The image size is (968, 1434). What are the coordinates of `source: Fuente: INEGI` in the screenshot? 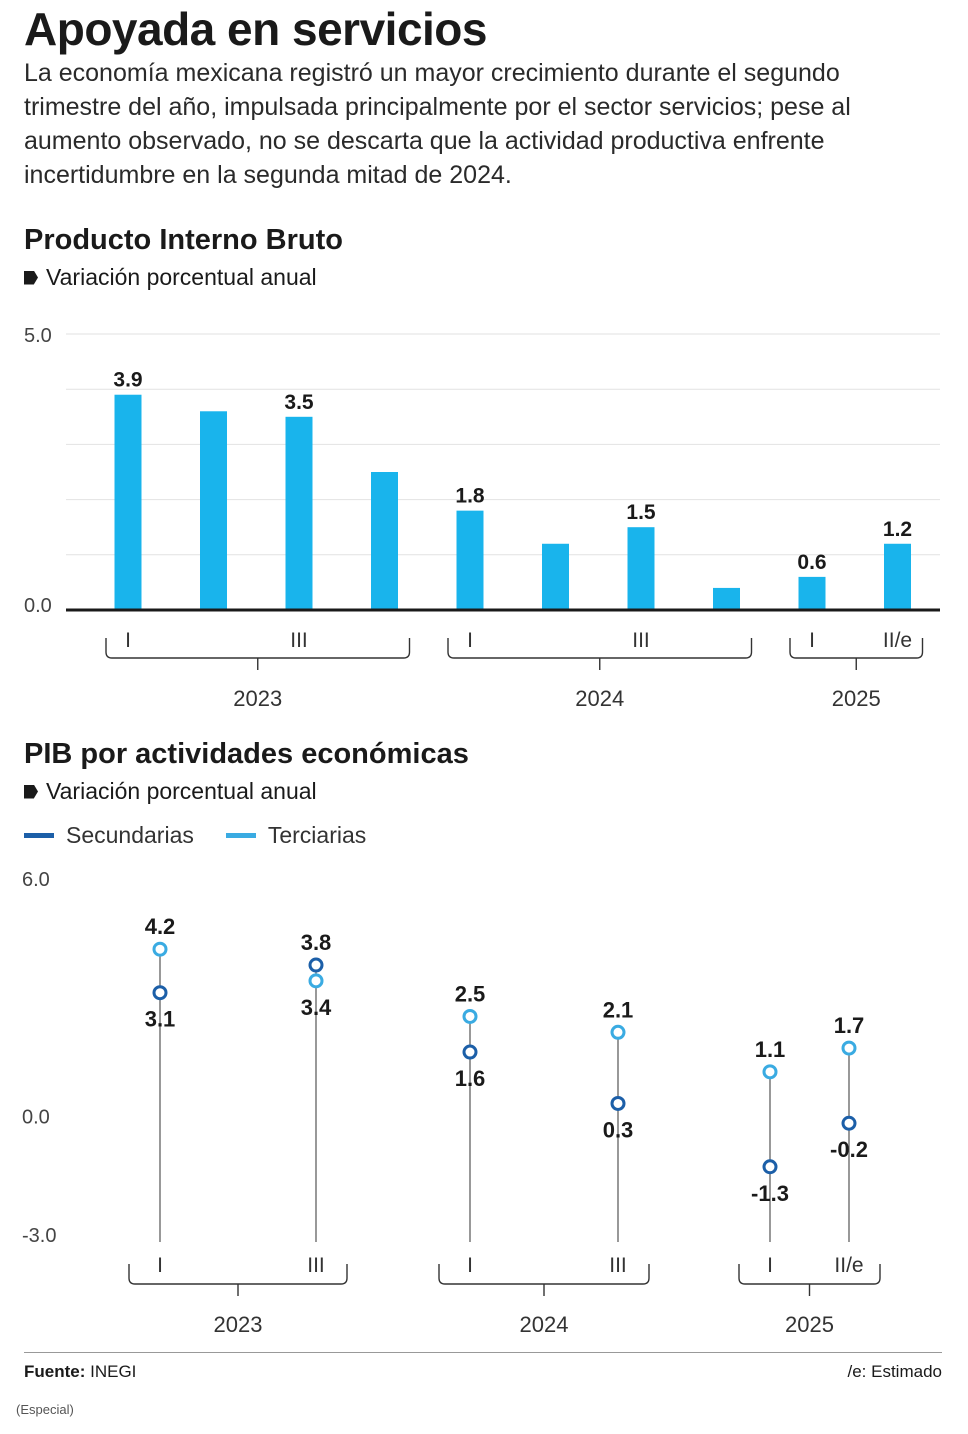 It's located at (80, 1372).